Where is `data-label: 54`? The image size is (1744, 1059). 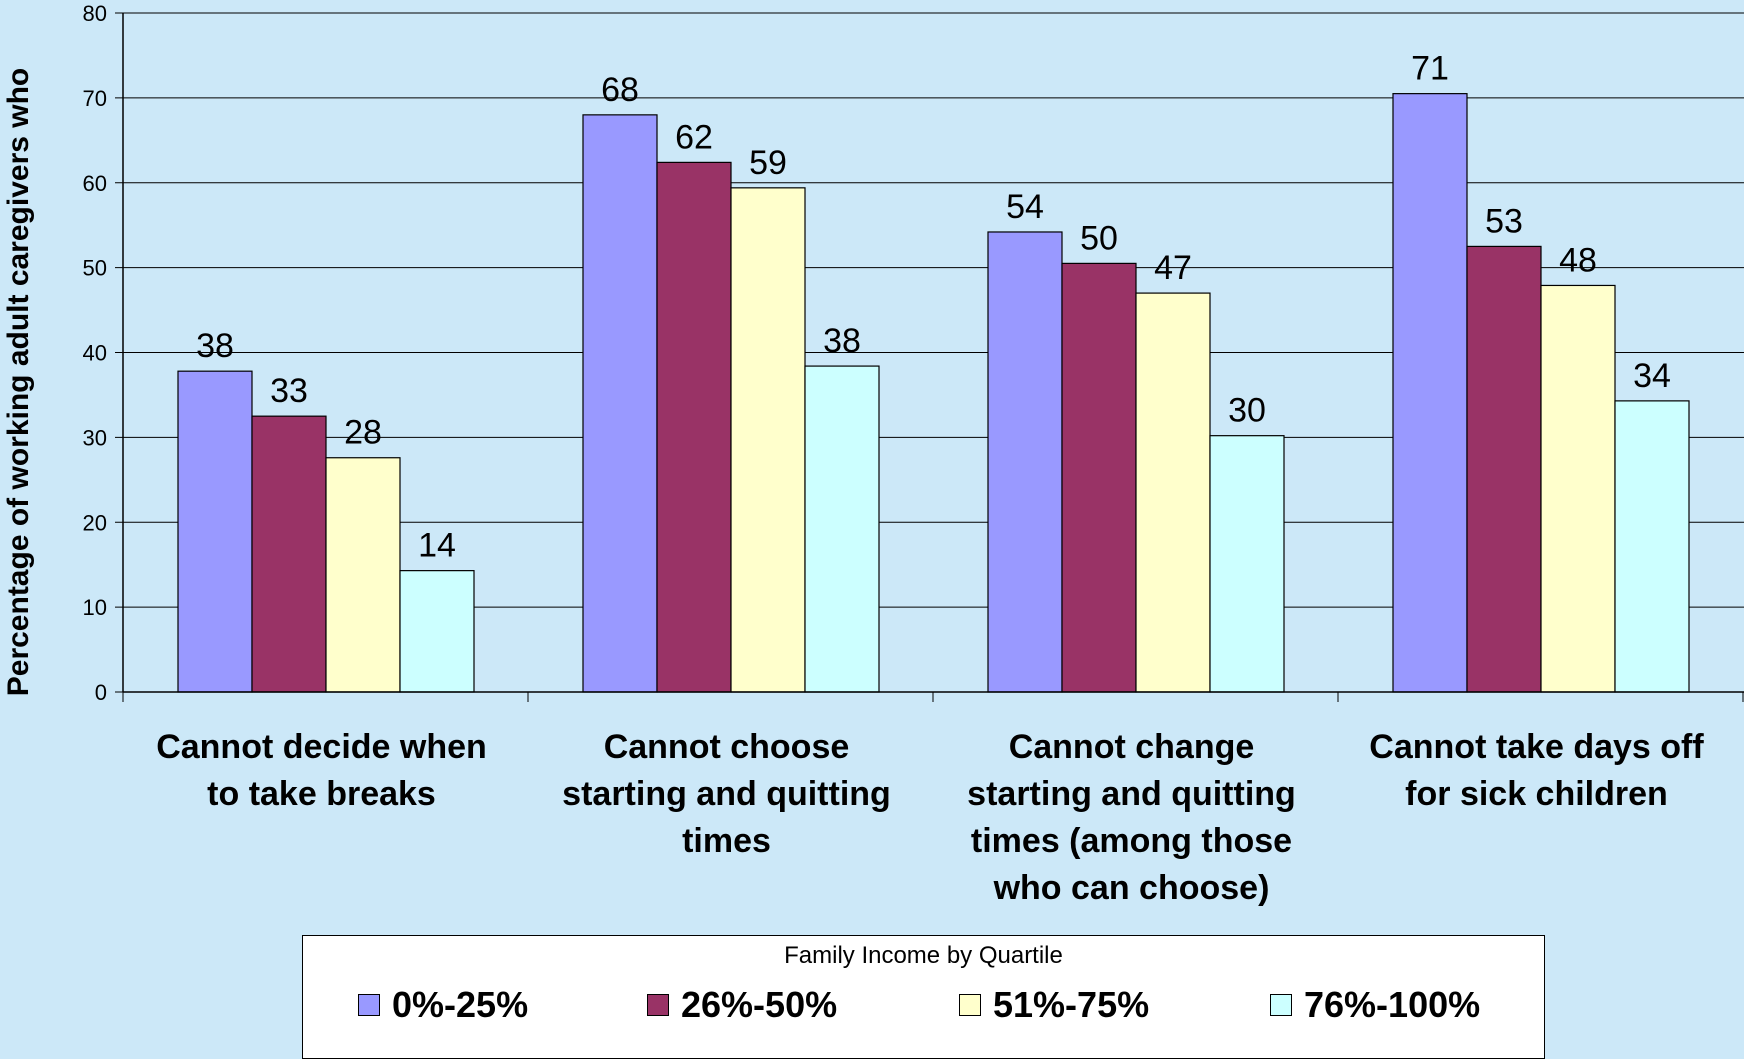
data-label: 54 is located at coordinates (1025, 207).